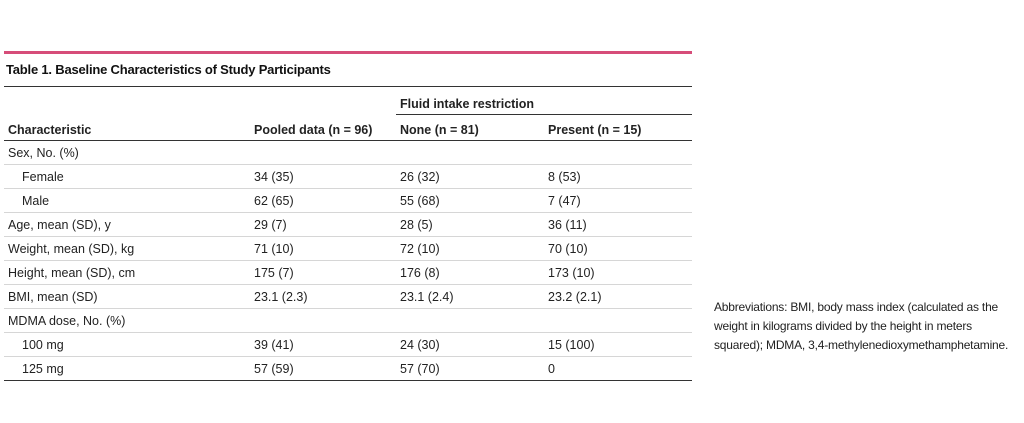 The image size is (1024, 423). What do you see at coordinates (470, 296) in the screenshot?
I see `cell-none: 23.1 (2.4)` at bounding box center [470, 296].